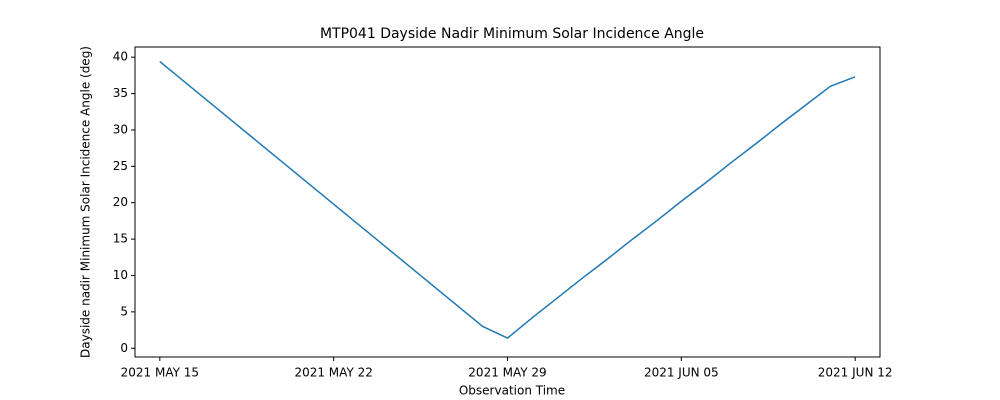  I want to click on x-tick-label: 2021 JUN 05, so click(681, 373).